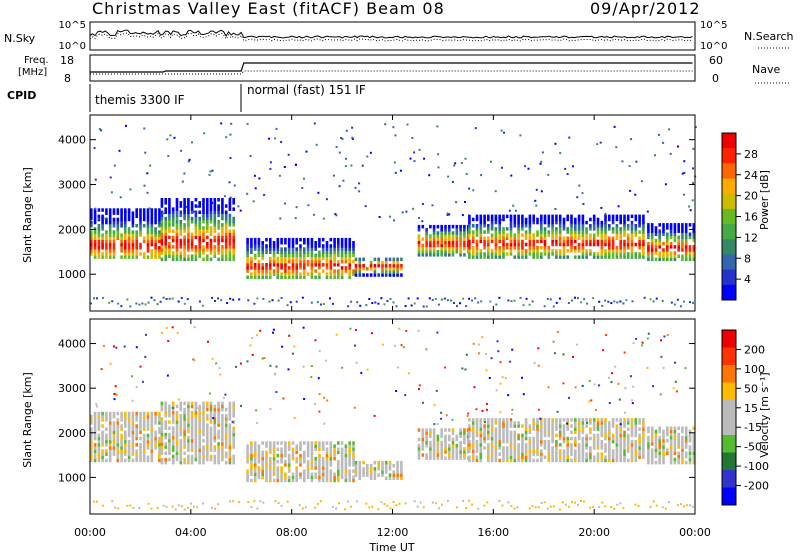  Describe the element at coordinates (399, 36) in the screenshot. I see `noise-panel: N.Sky 10^5 10^0 10^5 10^0 N.Search` at that location.